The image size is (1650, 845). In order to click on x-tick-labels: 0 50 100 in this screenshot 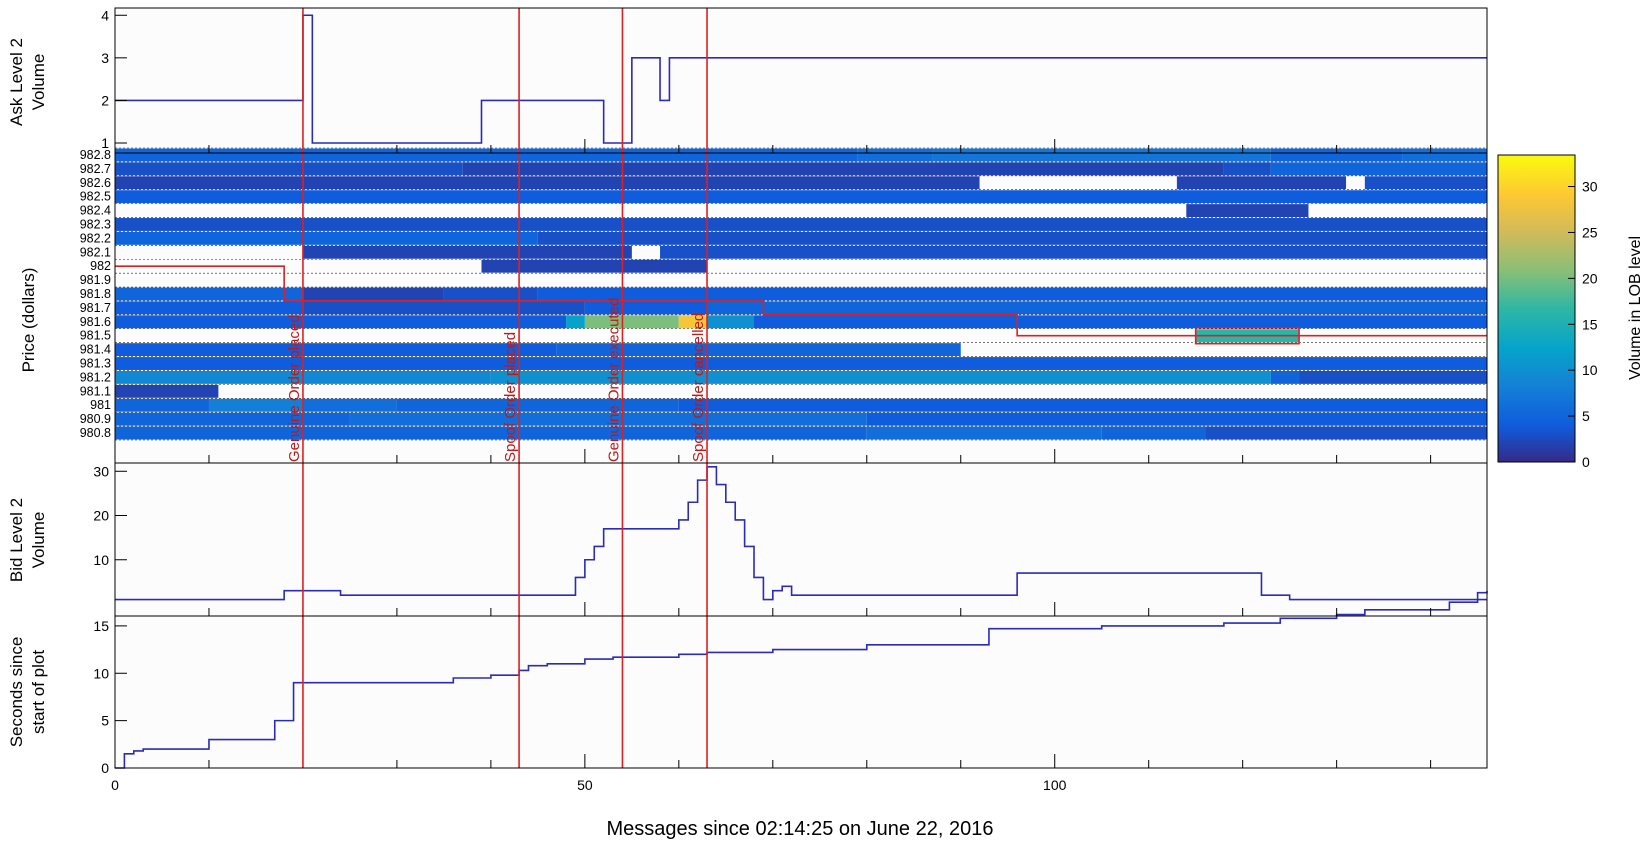, I will do `click(589, 785)`.